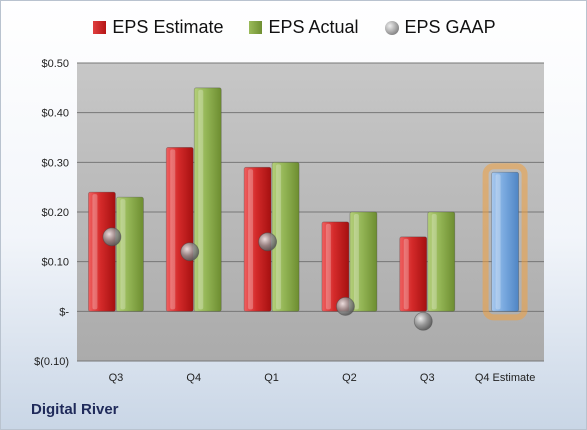 This screenshot has height=430, width=587. Describe the element at coordinates (349, 378) in the screenshot. I see `x-tick-label: Q2` at that location.